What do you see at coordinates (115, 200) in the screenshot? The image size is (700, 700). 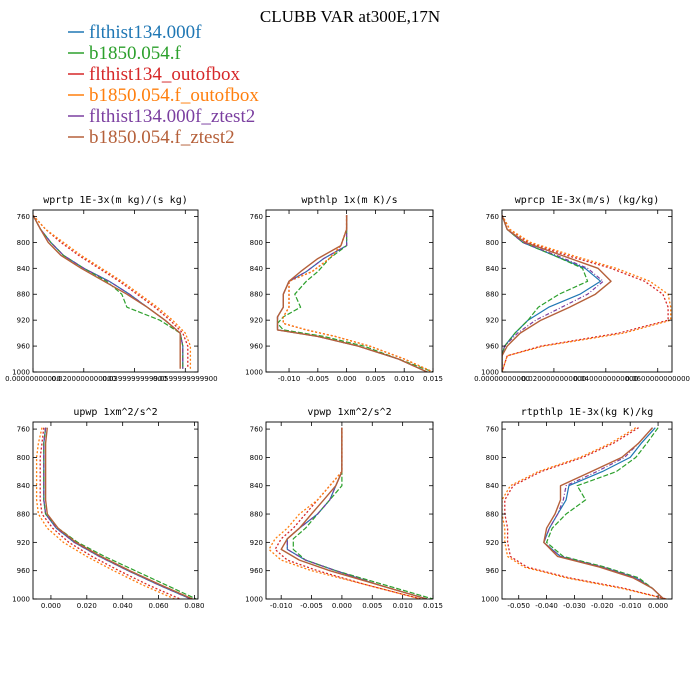 I see `panel-title: wprtp 1E-3x(m kg)/(s kg)` at bounding box center [115, 200].